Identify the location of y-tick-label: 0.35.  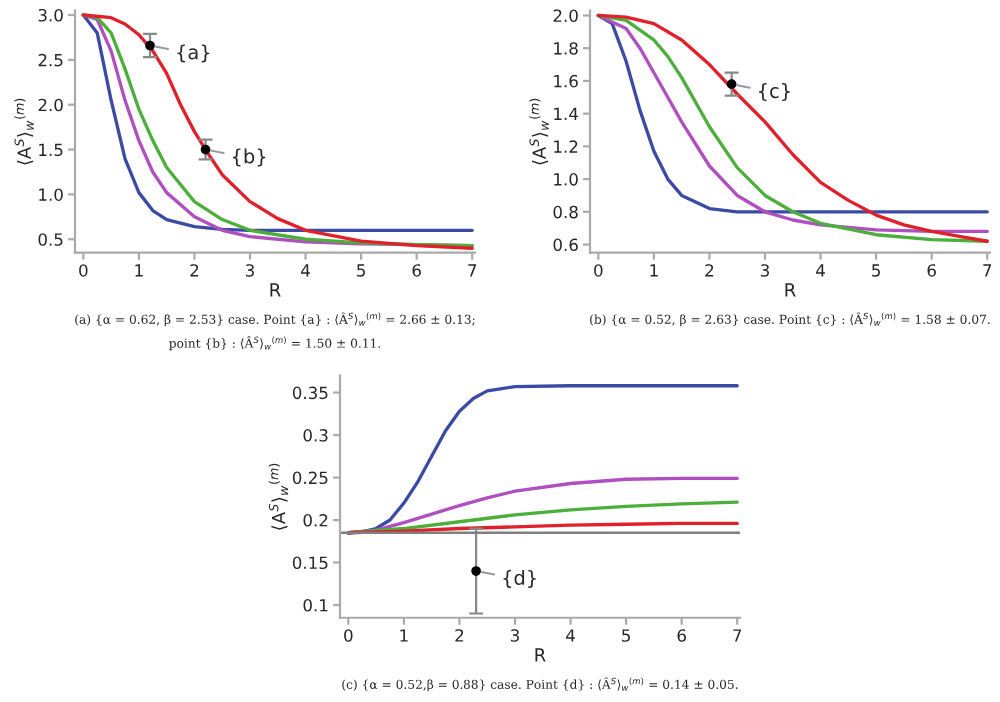
(310, 393).